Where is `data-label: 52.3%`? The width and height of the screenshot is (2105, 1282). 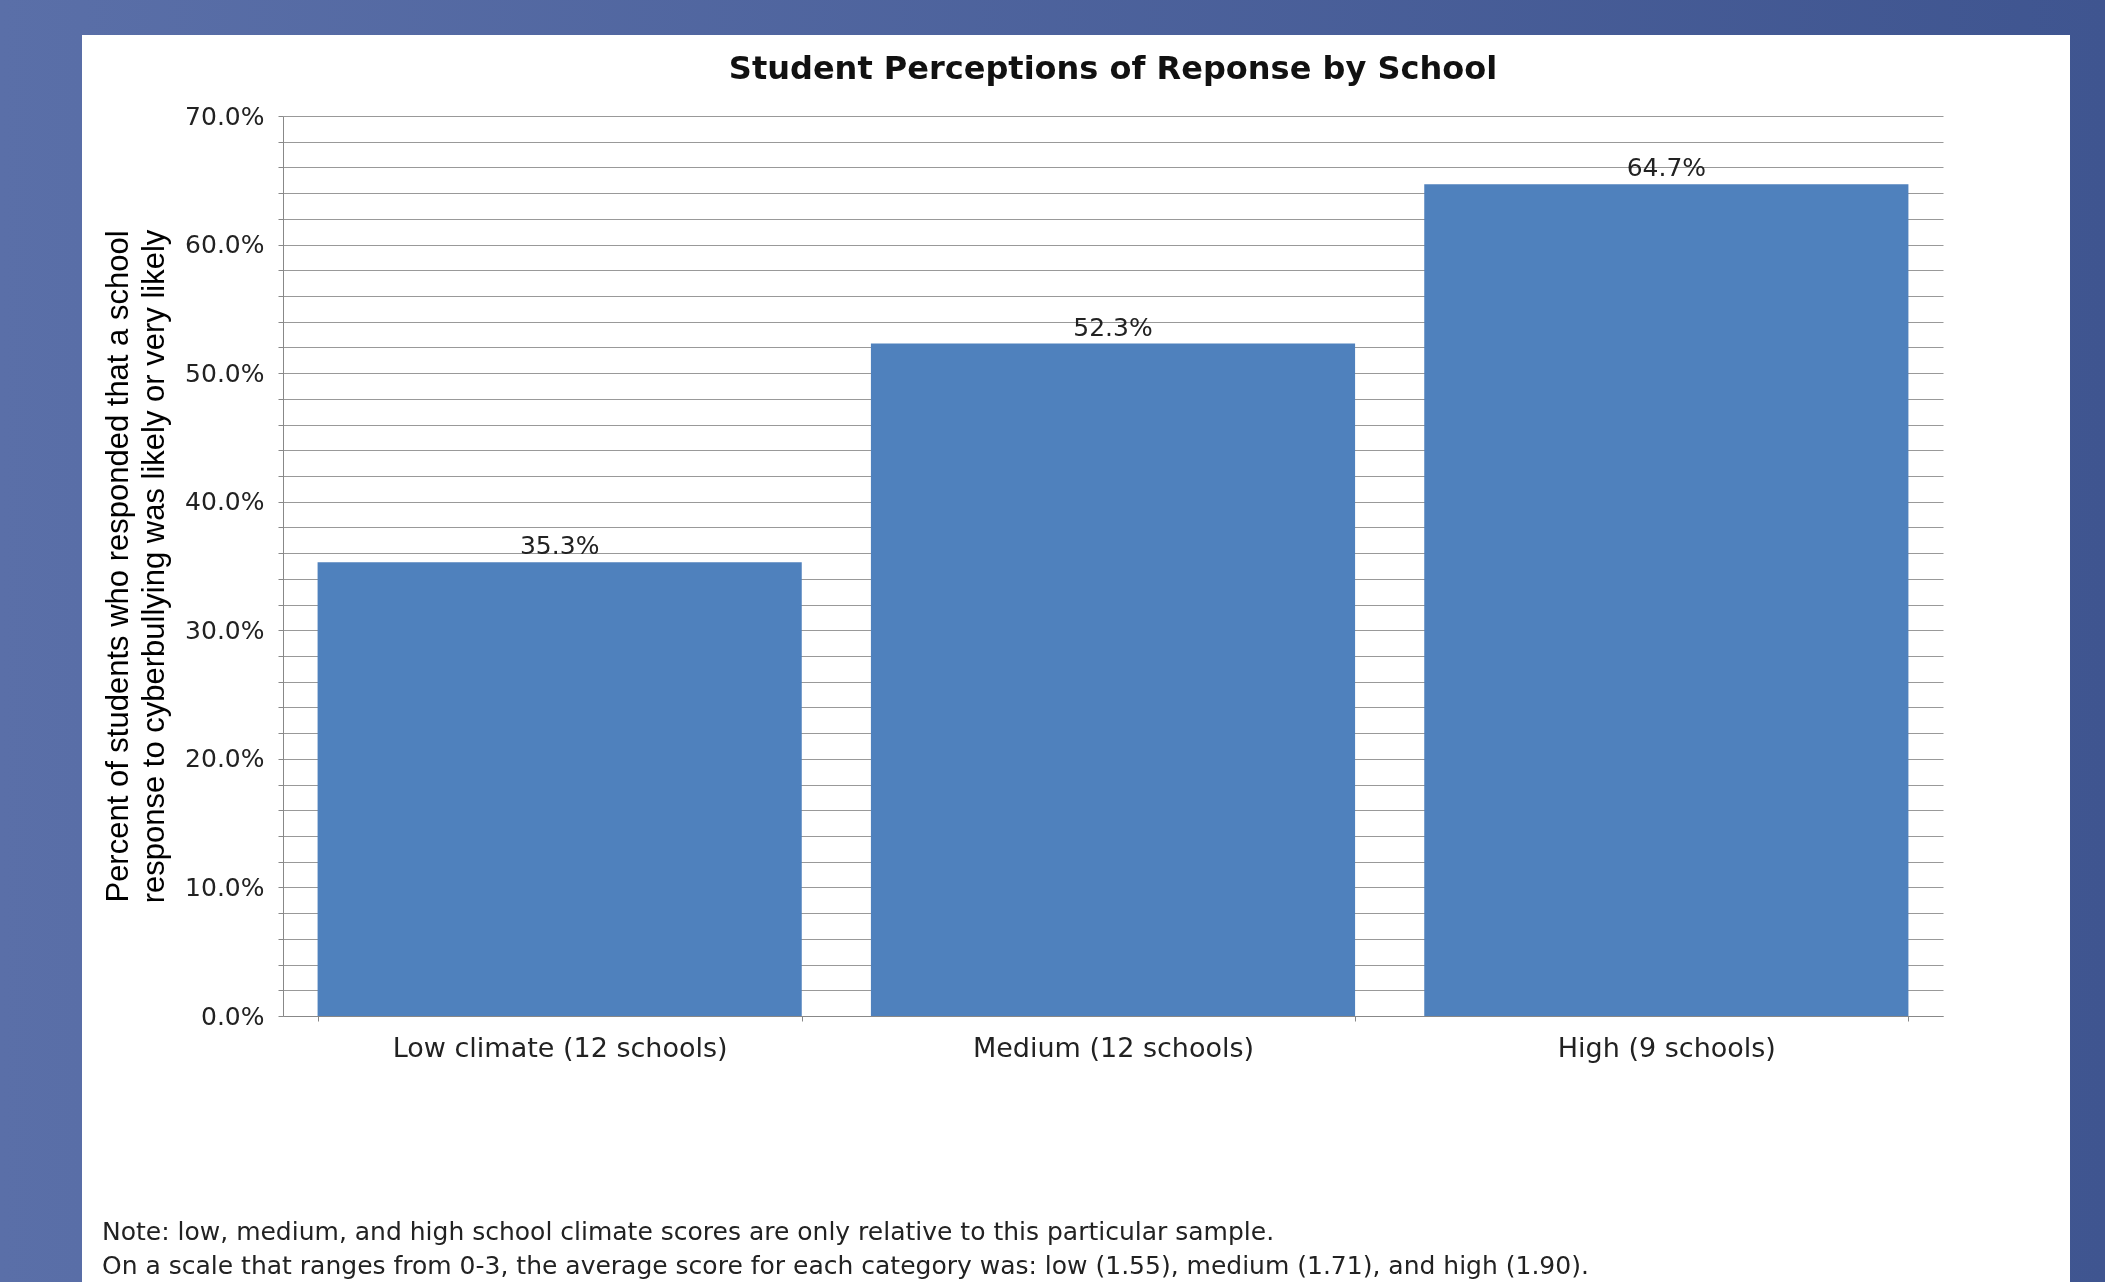 data-label: 52.3% is located at coordinates (1113, 327).